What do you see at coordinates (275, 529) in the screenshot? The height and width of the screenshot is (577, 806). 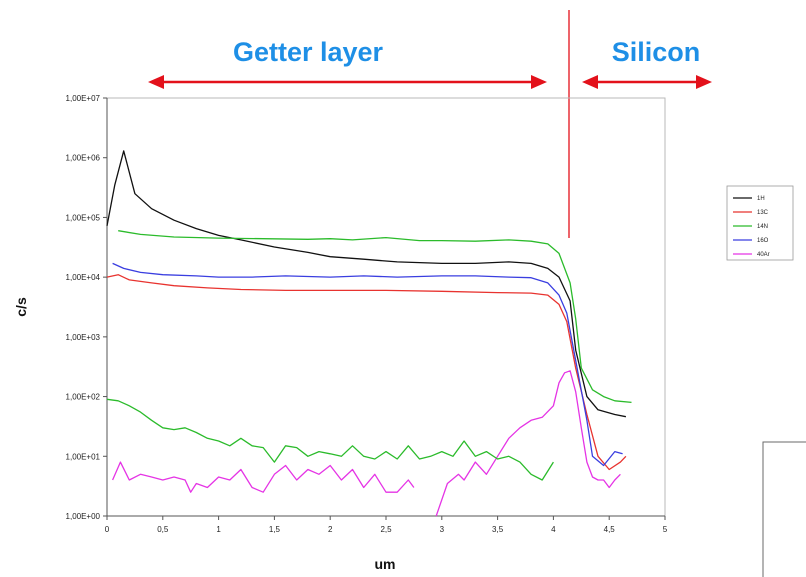 I see `x-tick-label: 1,5` at bounding box center [275, 529].